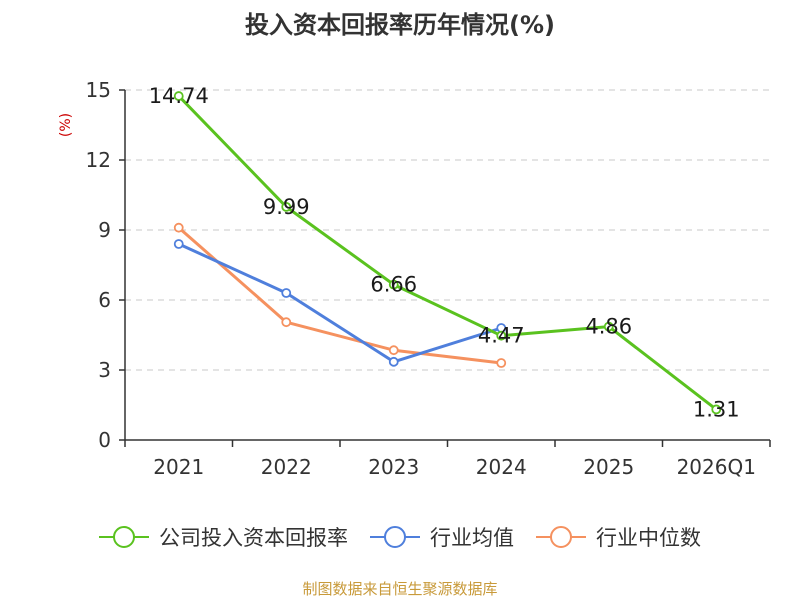  Describe the element at coordinates (253, 538) in the screenshot. I see `legend-label: 公司投入资本回报率` at that location.